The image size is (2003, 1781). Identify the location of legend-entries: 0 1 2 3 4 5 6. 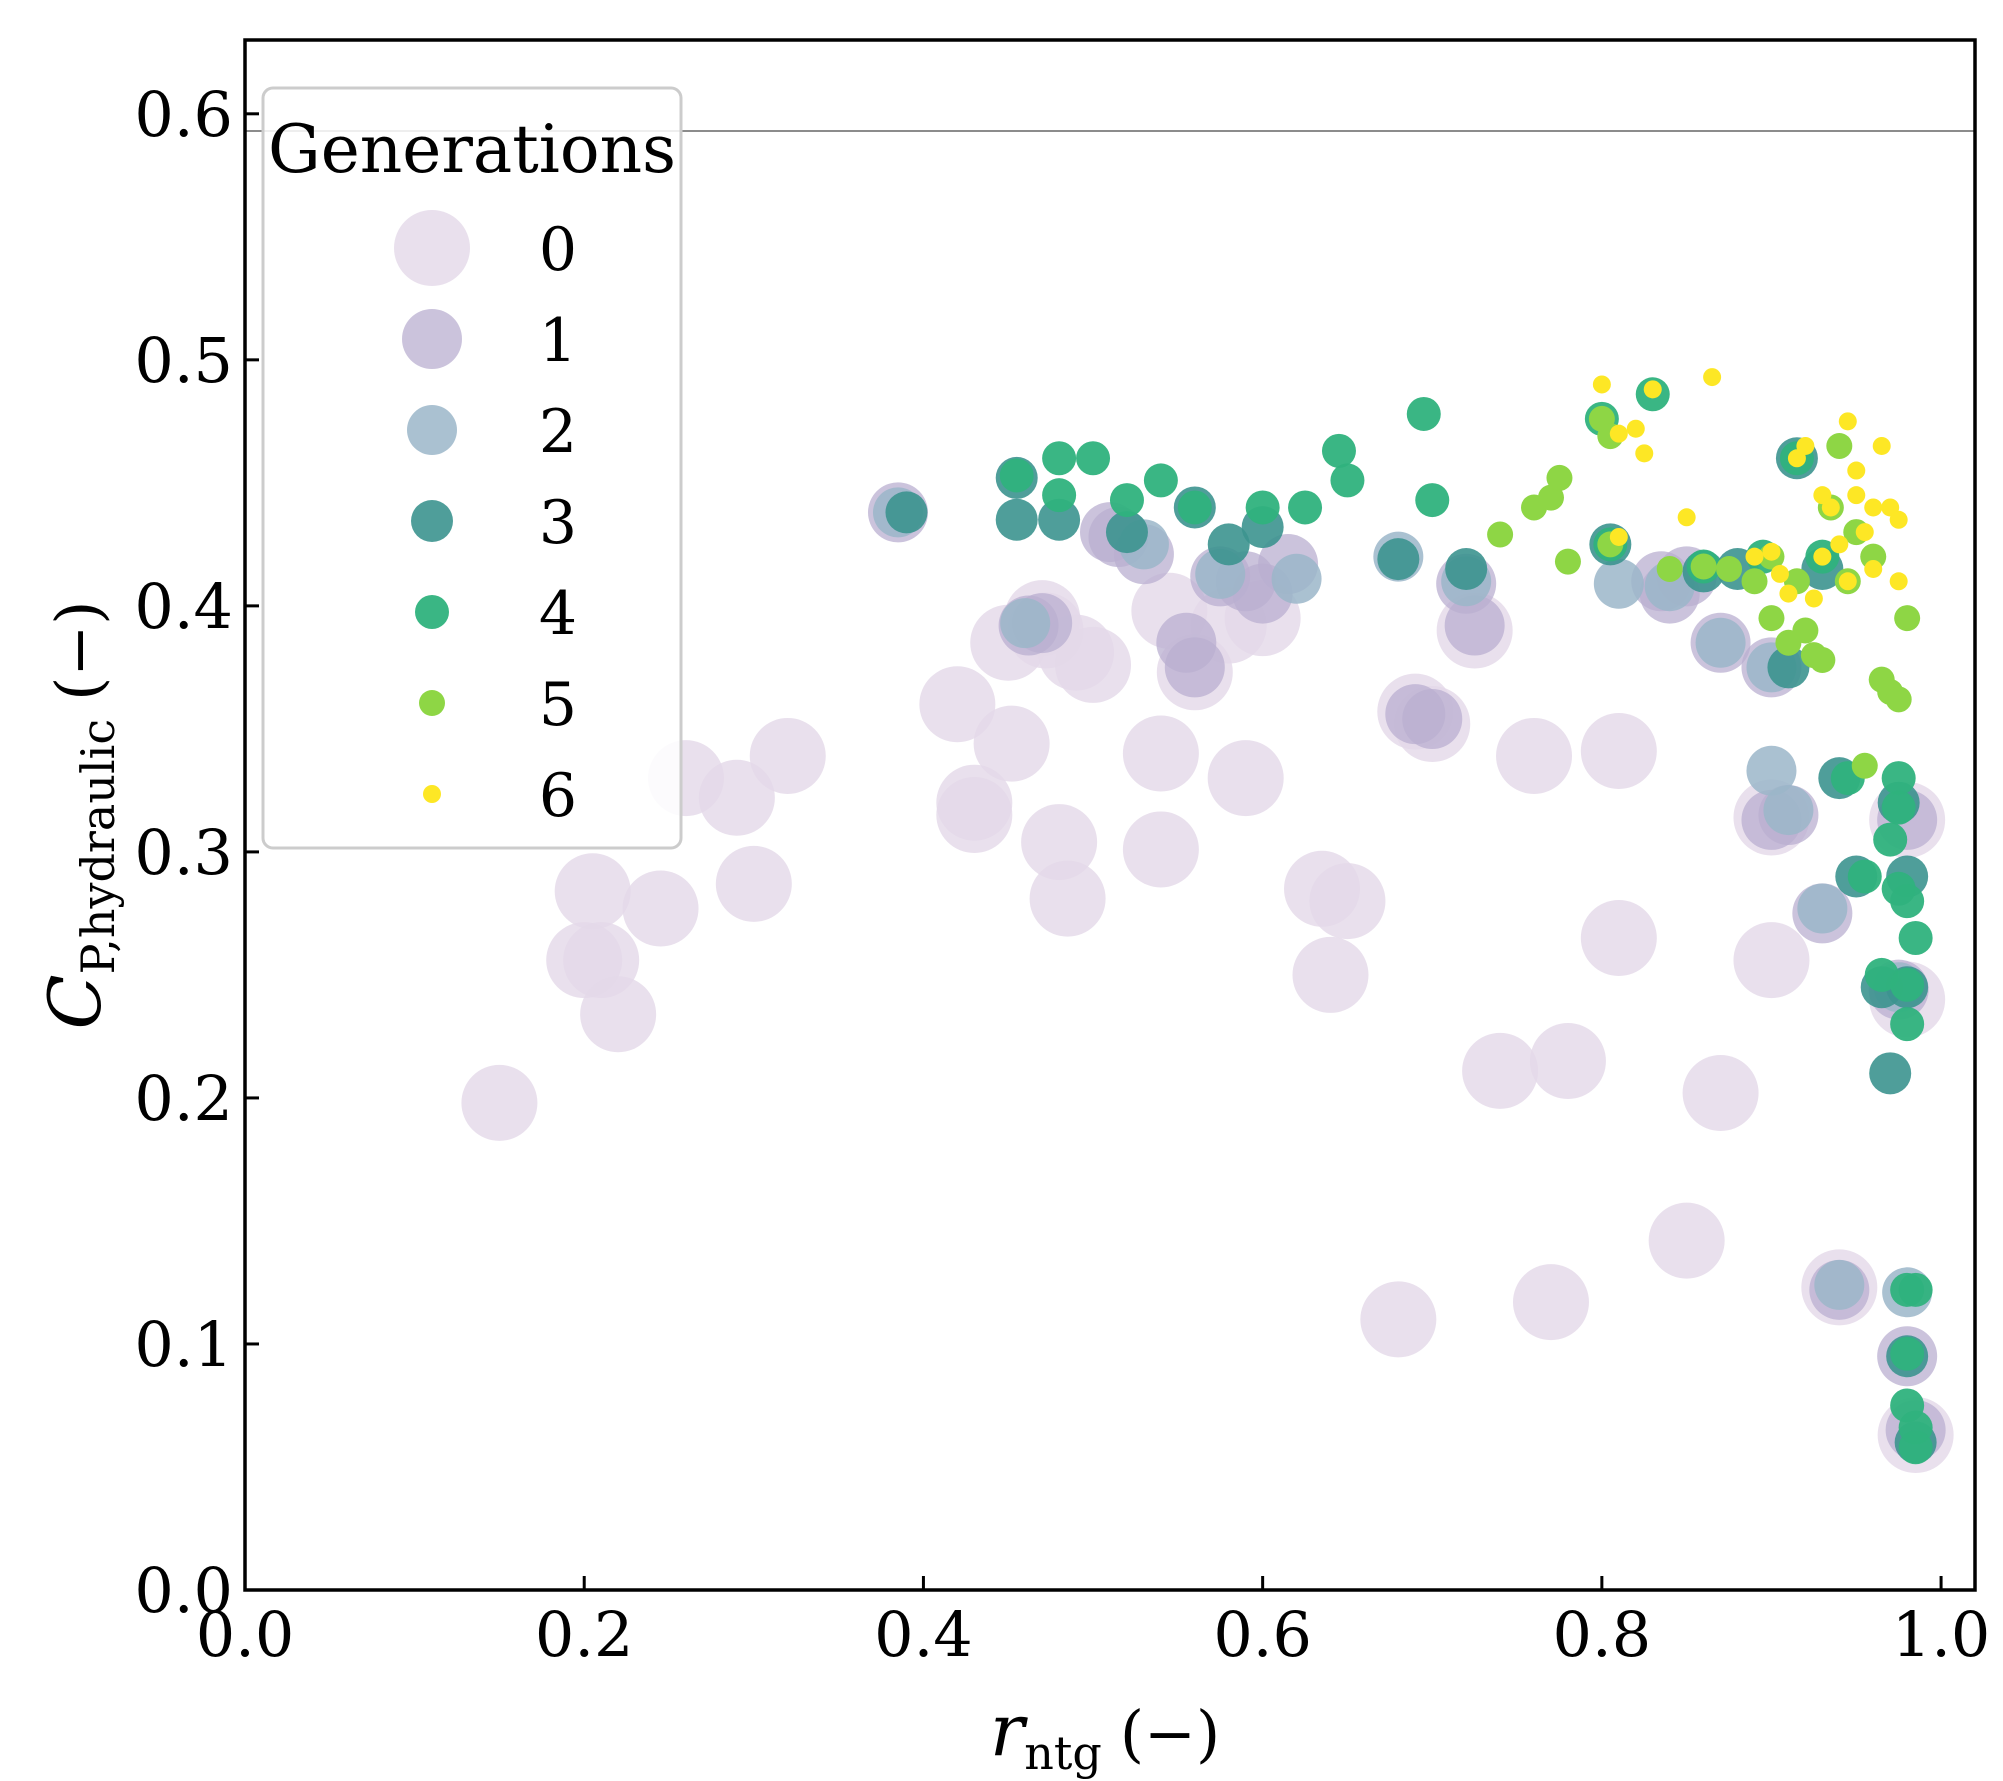
(485, 520).